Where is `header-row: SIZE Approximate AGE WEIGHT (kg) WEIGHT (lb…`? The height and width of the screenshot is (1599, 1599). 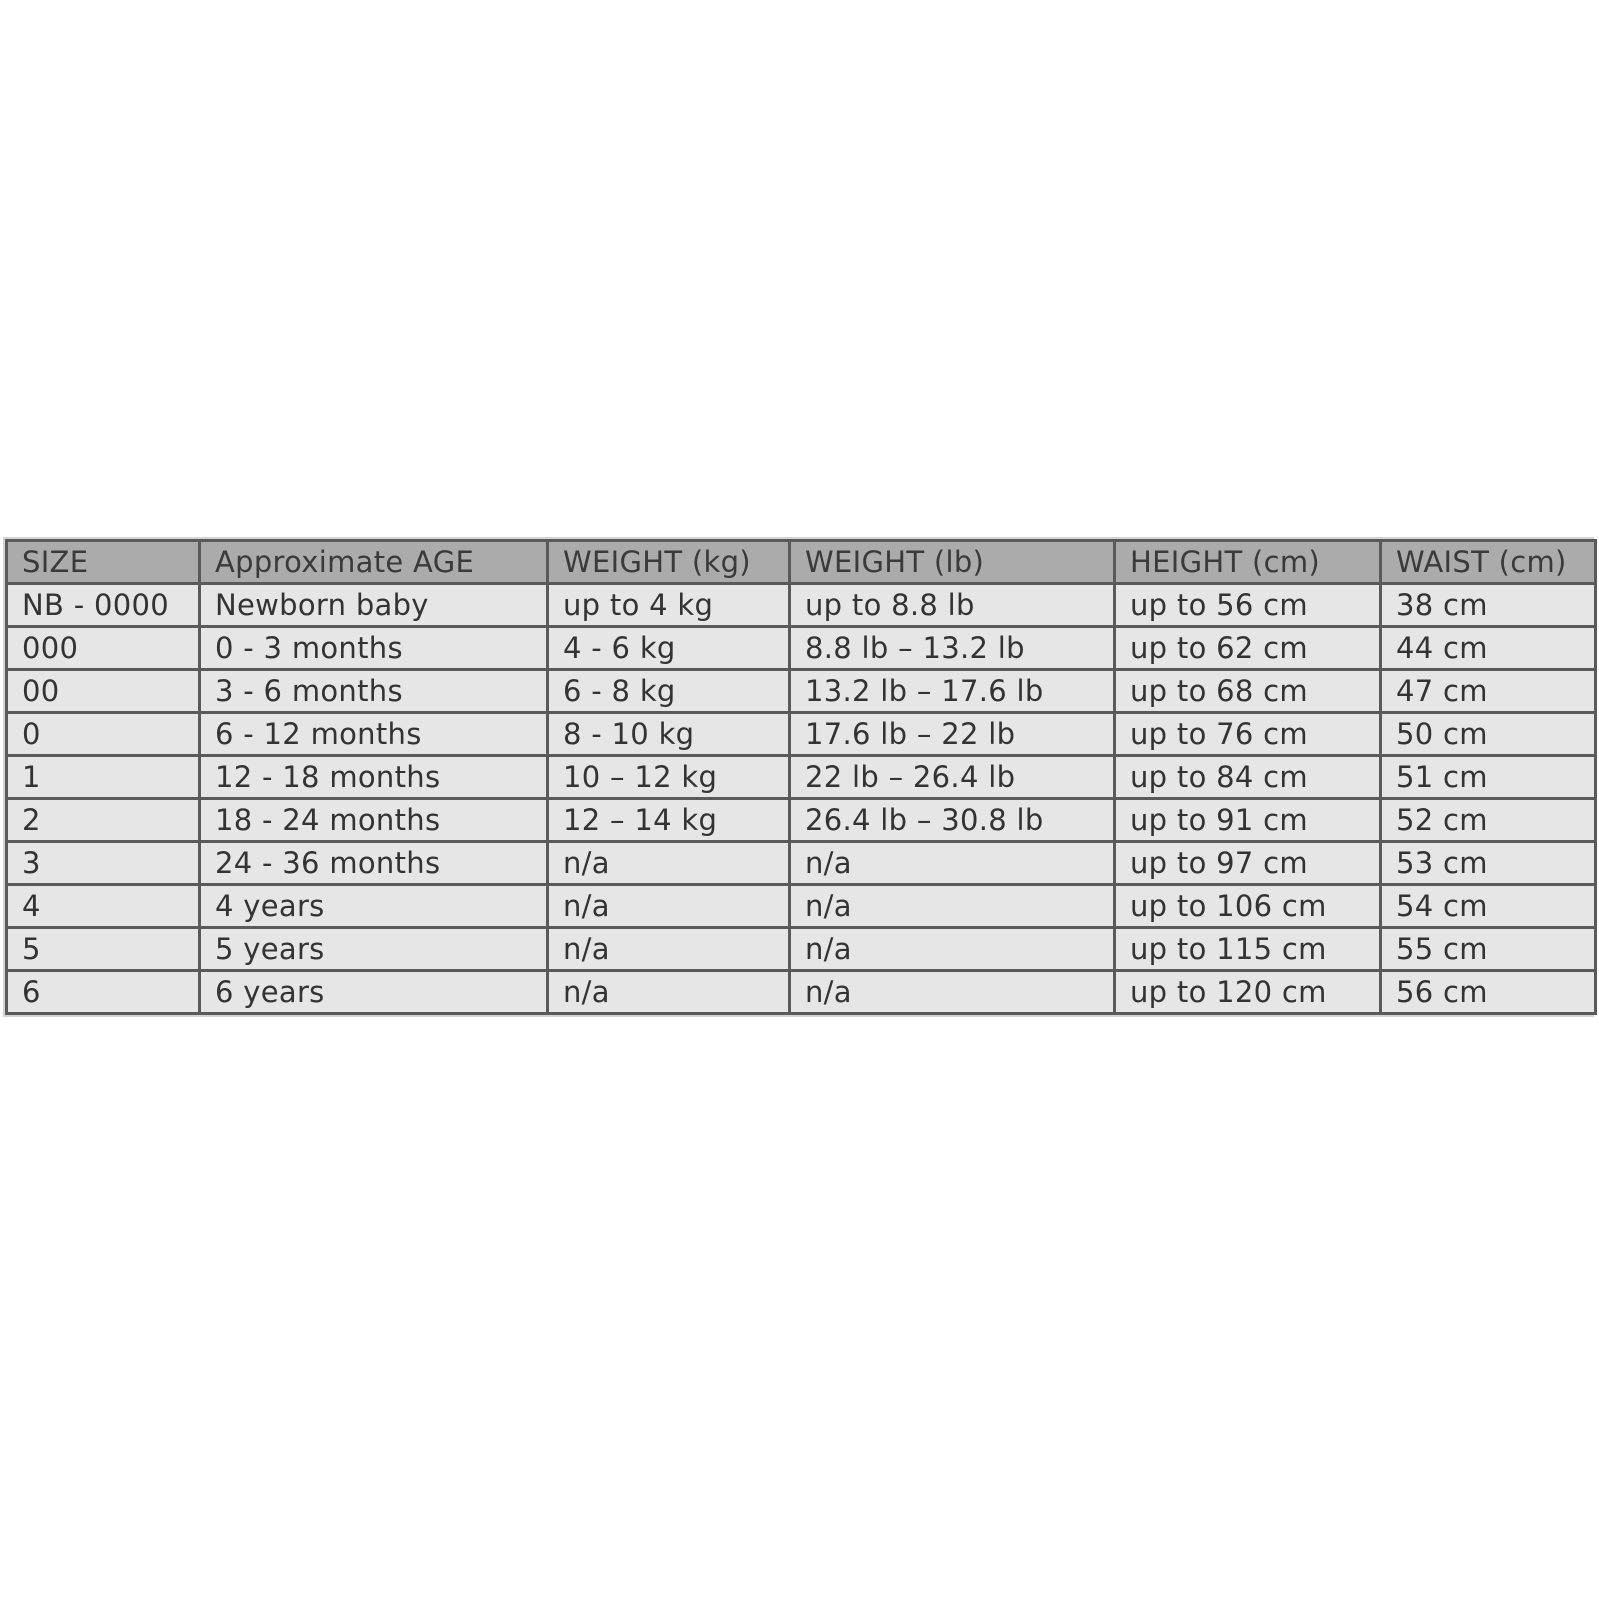
header-row: SIZE Approximate AGE WEIGHT (kg) WEIGHT (lb… is located at coordinates (801, 562).